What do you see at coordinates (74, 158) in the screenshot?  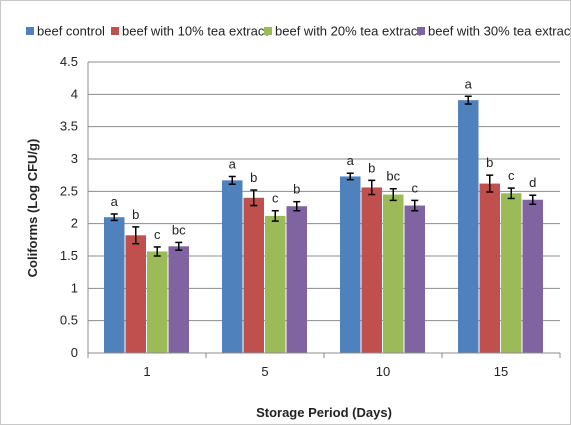 I see `y-tick-label: 3` at bounding box center [74, 158].